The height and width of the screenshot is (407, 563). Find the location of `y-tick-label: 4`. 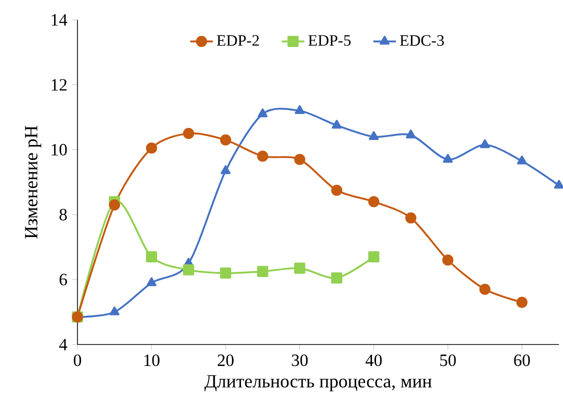

y-tick-label: 4 is located at coordinates (63, 344).